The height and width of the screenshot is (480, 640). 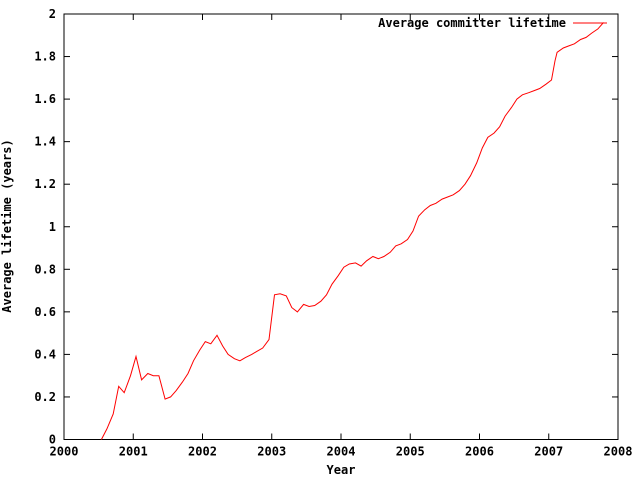 I want to click on y-tick-label: 0.6, so click(x=45, y=312).